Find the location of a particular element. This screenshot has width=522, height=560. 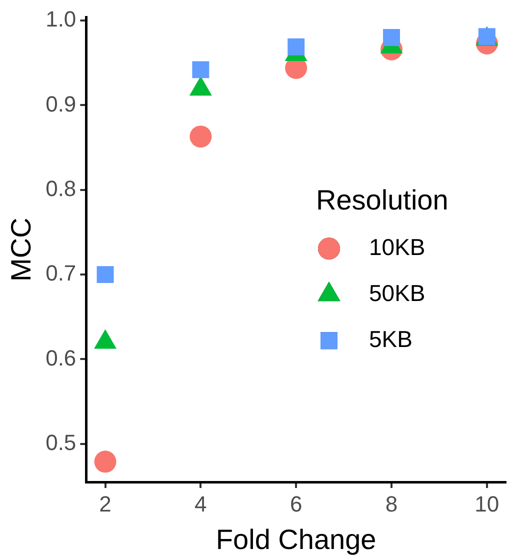

x-axis-title: Fold Change is located at coordinates (296, 539).